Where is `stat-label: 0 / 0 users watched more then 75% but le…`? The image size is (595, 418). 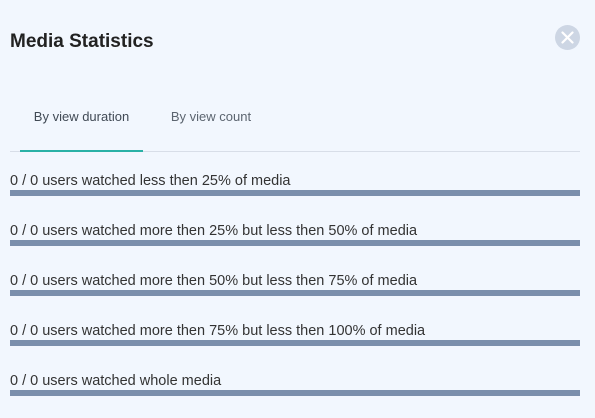
stat-label: 0 / 0 users watched more then 75% but le… is located at coordinates (218, 331).